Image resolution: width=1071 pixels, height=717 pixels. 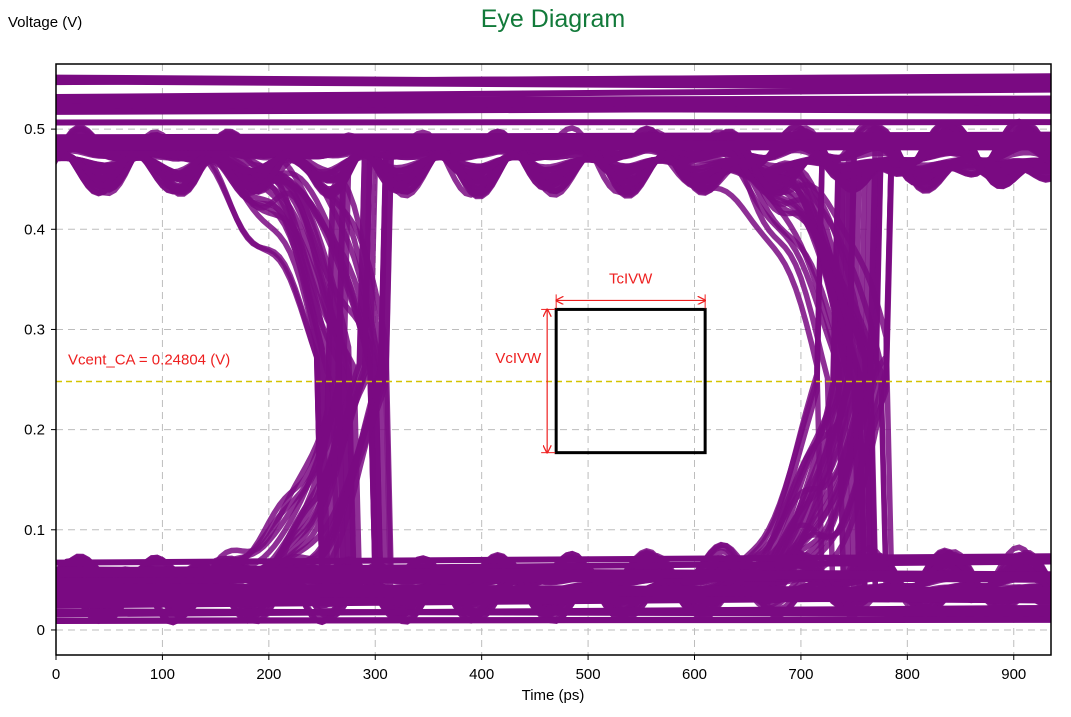 I want to click on x-tick-label: 800, so click(x=907, y=674).